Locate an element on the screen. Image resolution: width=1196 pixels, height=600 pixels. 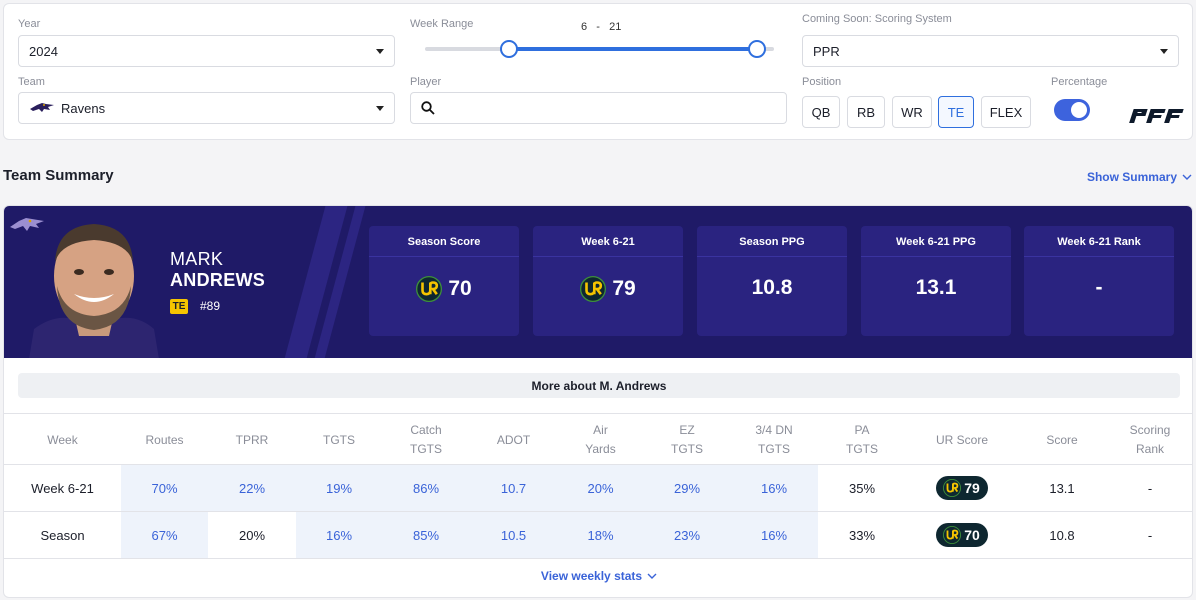
ur-score-value: 79 is located at coordinates (972, 488).